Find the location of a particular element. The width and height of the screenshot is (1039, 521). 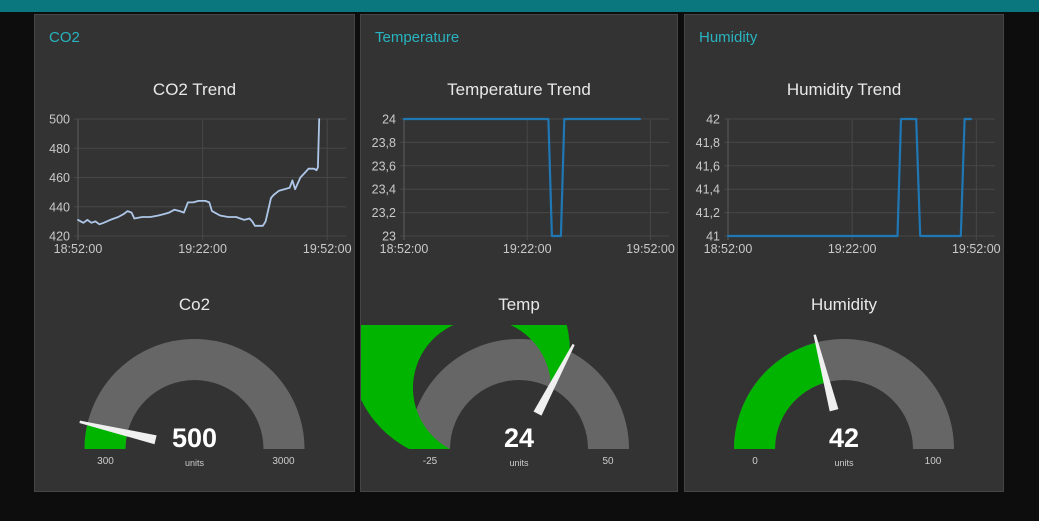

humidity-gauge is located at coordinates (844, 391).